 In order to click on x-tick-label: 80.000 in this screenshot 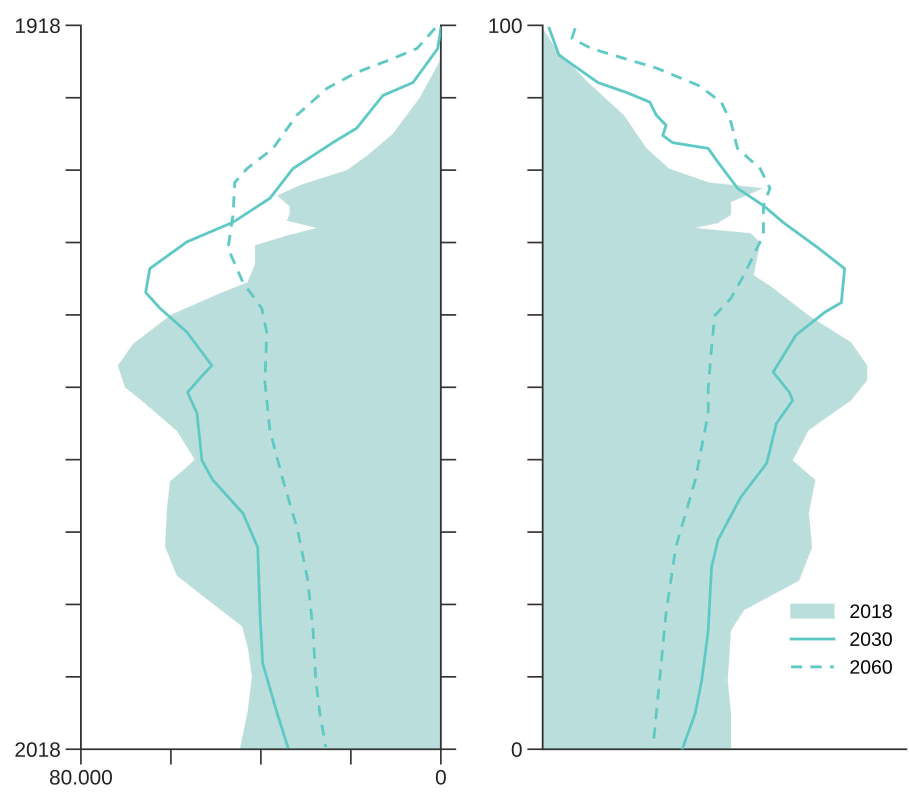, I will do `click(81, 777)`.